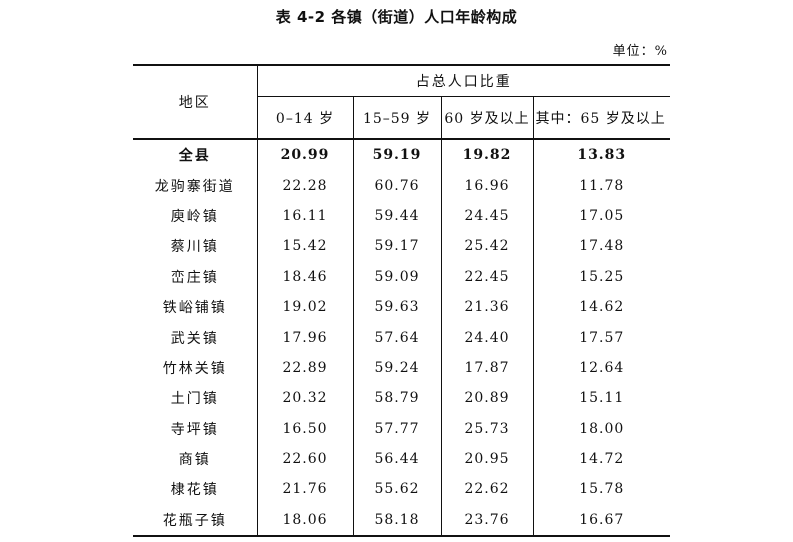  I want to click on value-cell: 13.83, so click(601, 155).